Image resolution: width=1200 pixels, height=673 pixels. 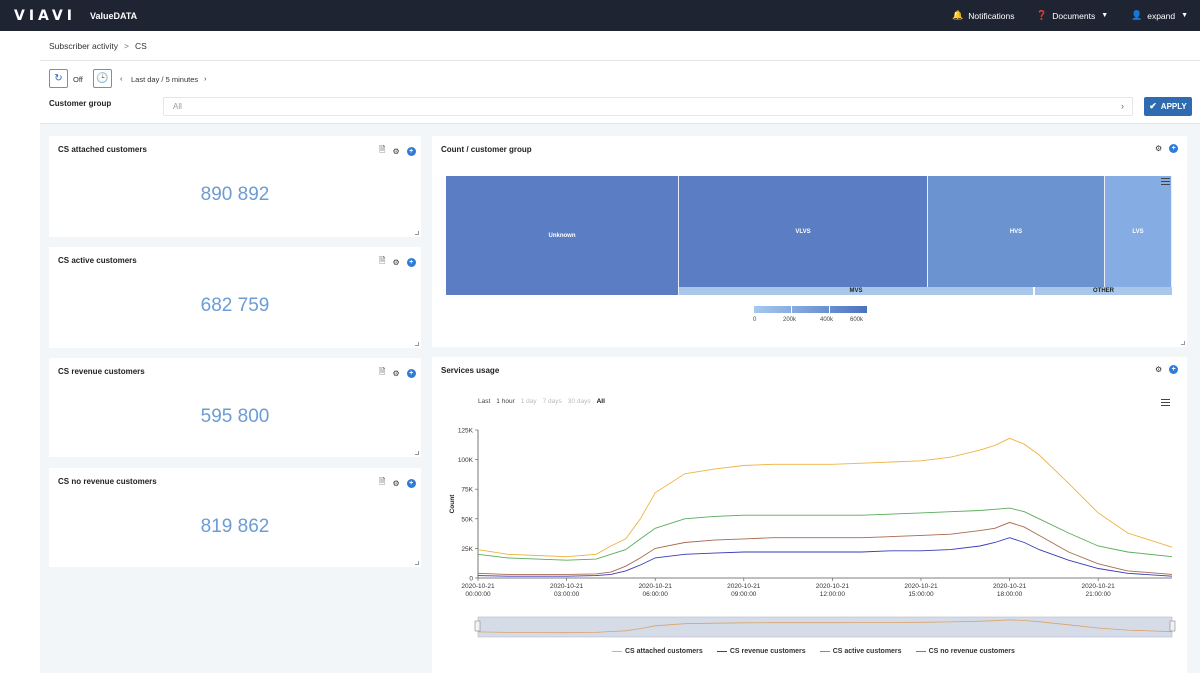 I want to click on treemap-cell-lvs: LVS, so click(x=1138, y=231).